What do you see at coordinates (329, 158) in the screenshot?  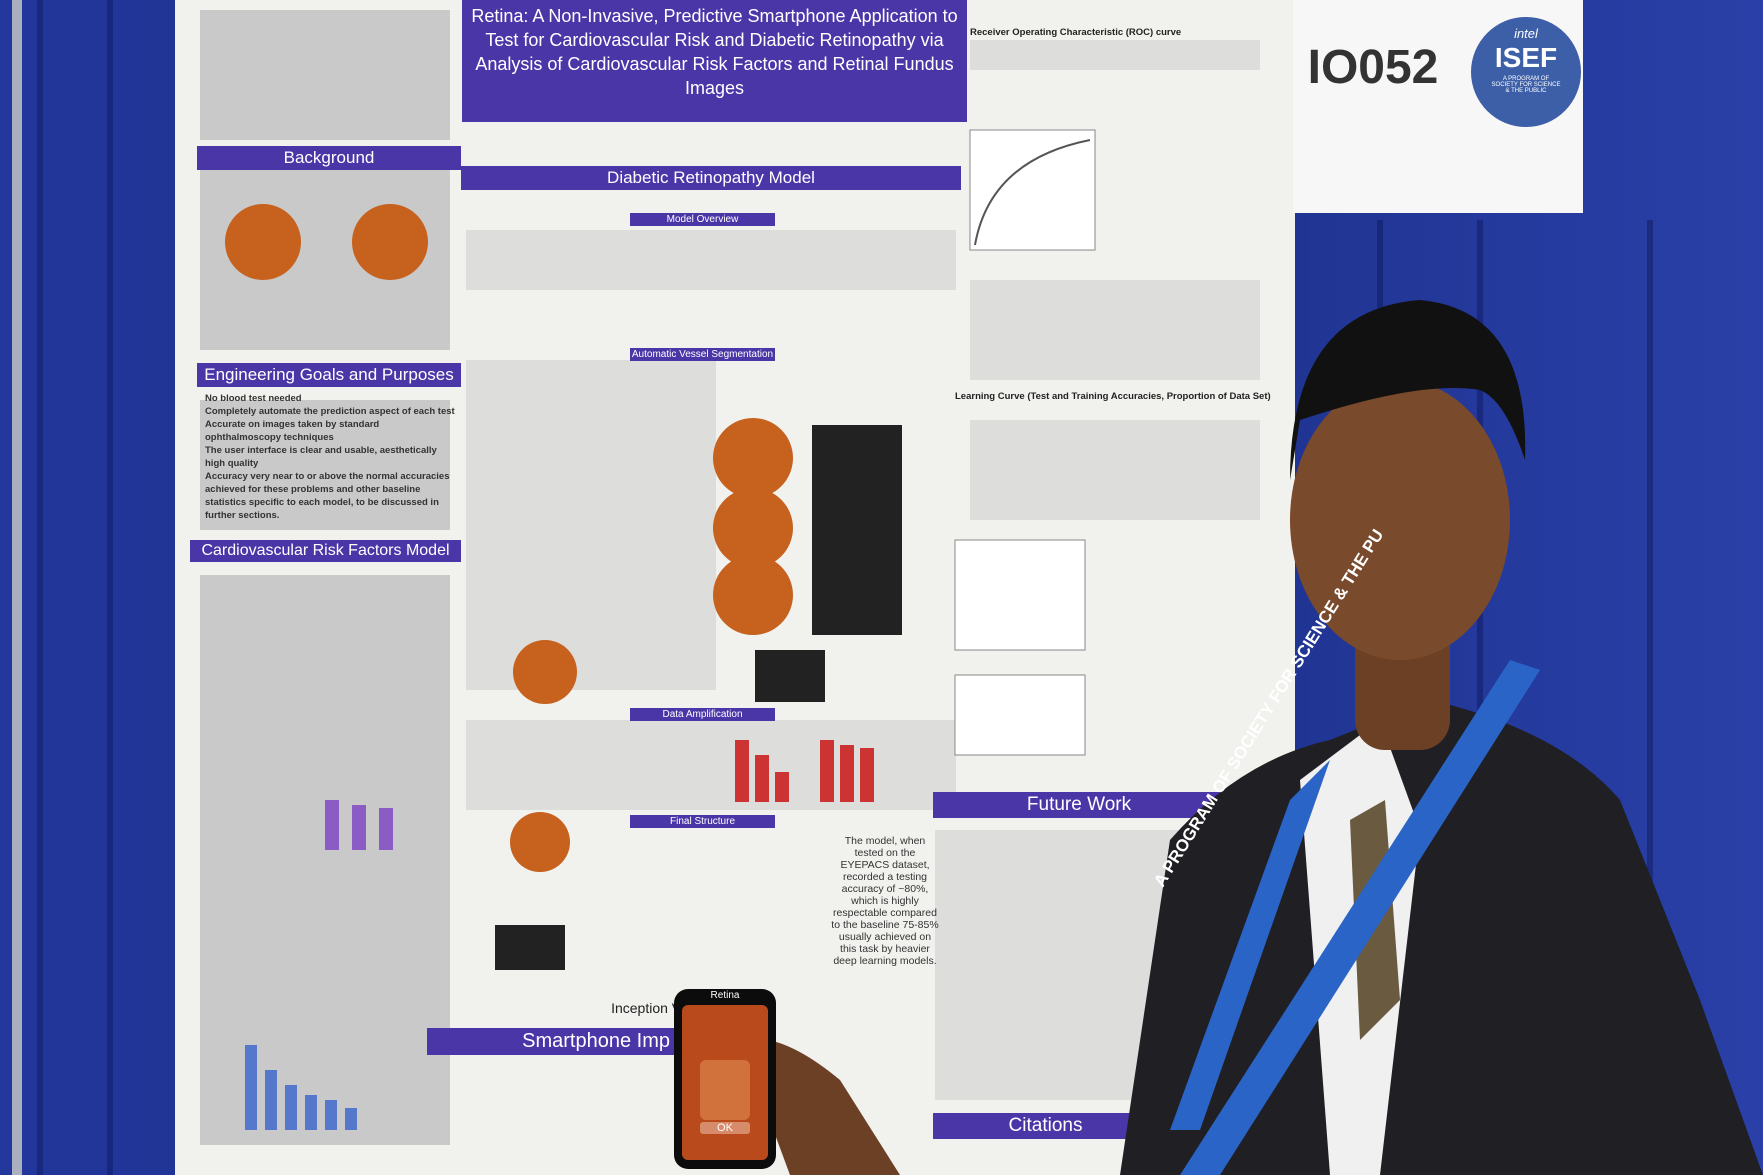 I see `section-heading: Background` at bounding box center [329, 158].